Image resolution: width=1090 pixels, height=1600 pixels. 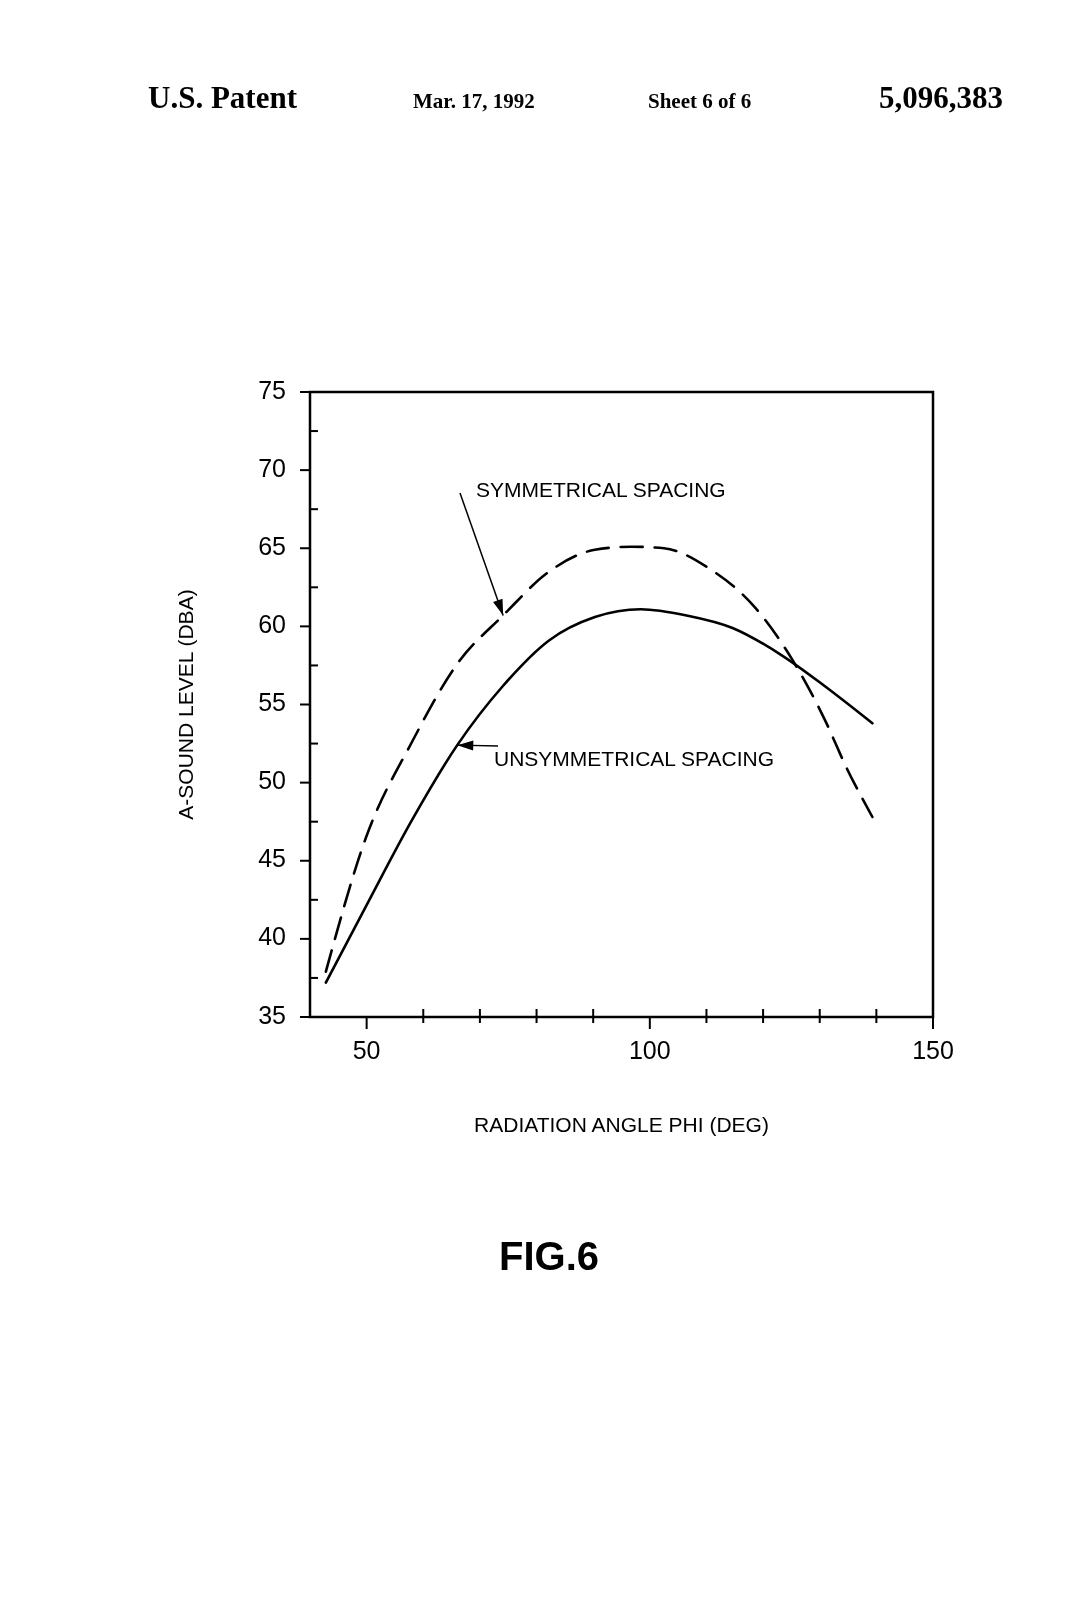 I want to click on text: Sheet 6 of 6, so click(x=700, y=101).